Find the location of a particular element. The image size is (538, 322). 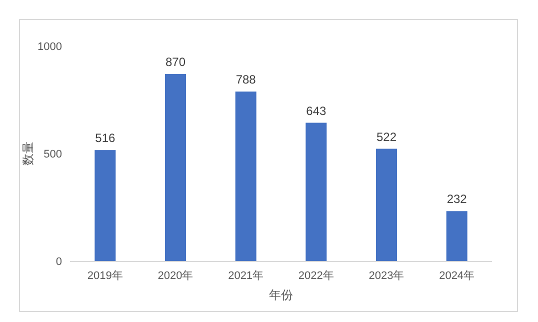

y-axis-title: 数量 is located at coordinates (28, 154).